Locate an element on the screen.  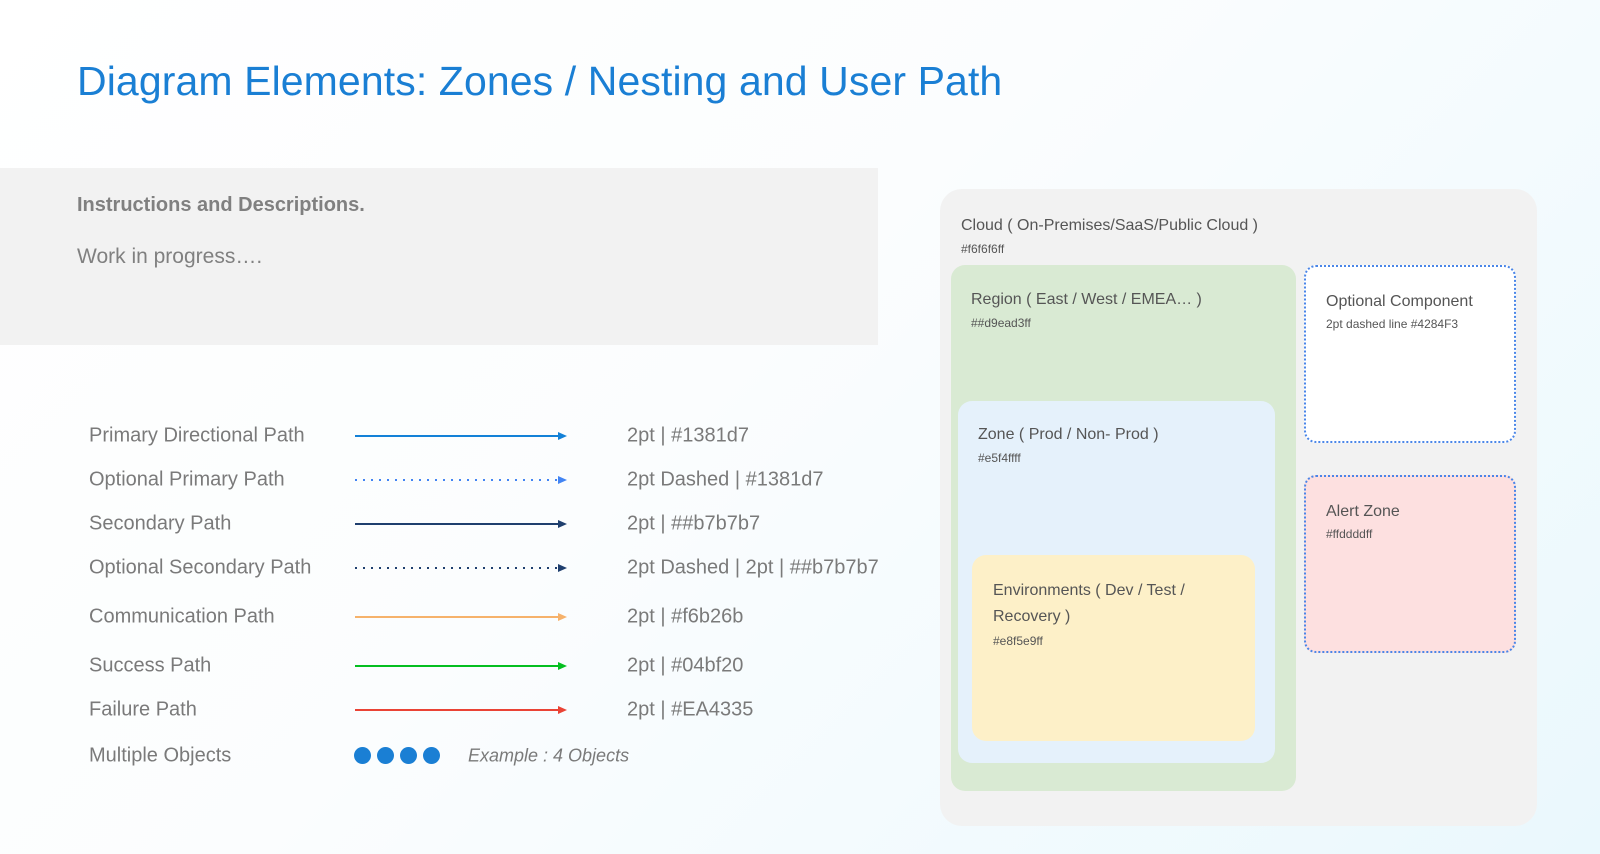
legend-desc: 2pt | #1381d7 is located at coordinates (688, 435).